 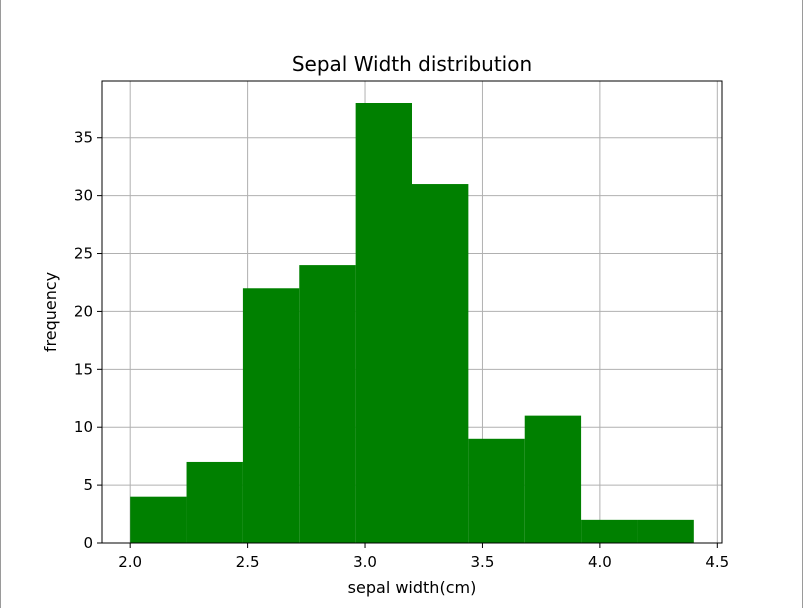 I want to click on y-tick-label: 15, so click(x=83, y=369).